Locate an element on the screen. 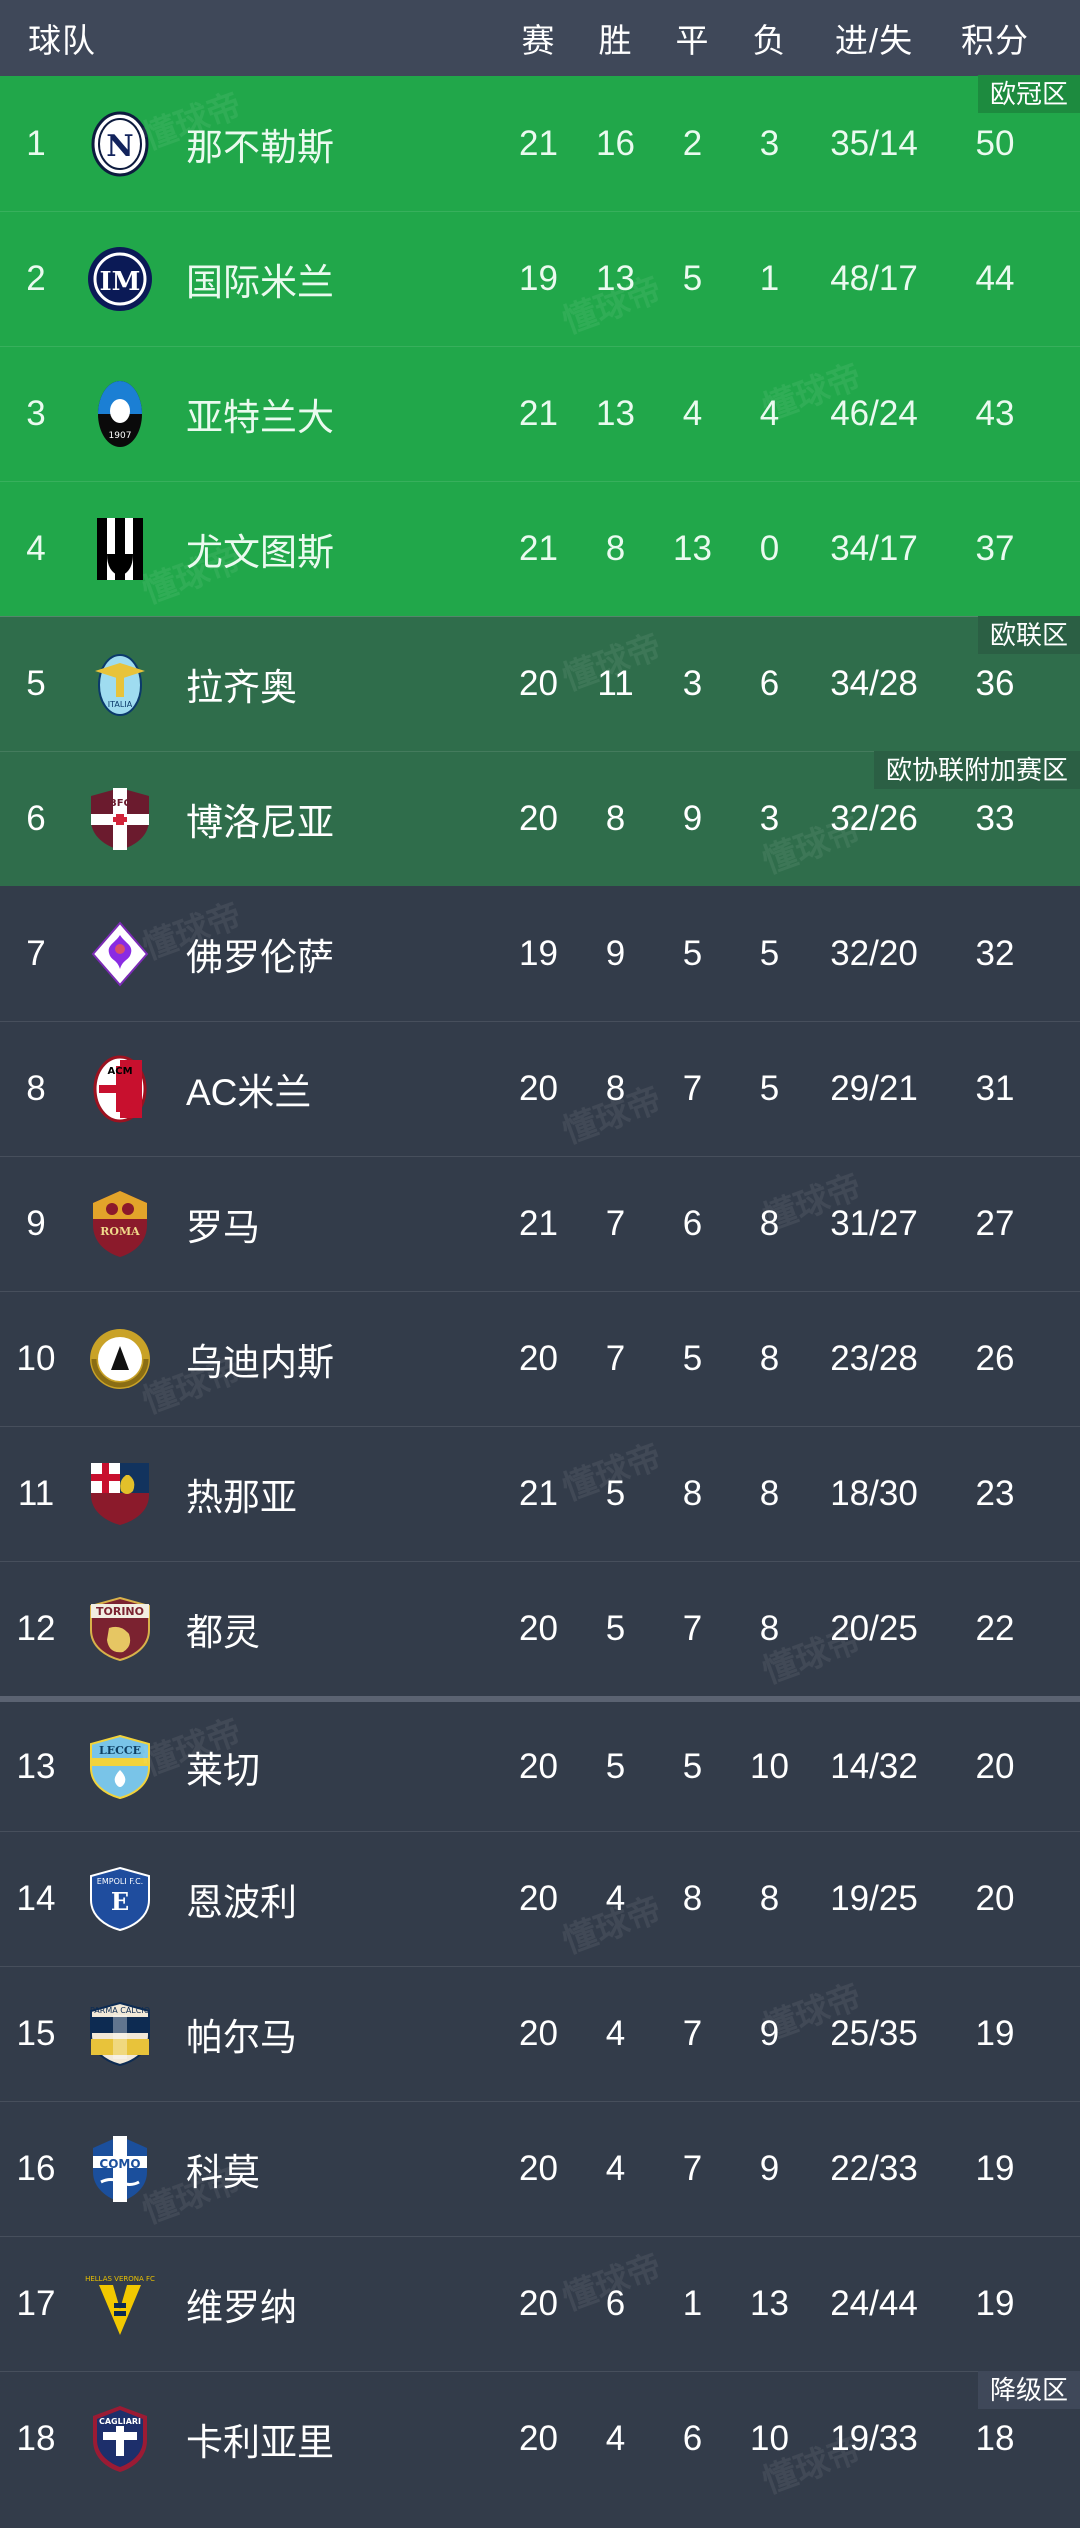 Image resolution: width=1080 pixels, height=2528 pixels. table-row: 欧联区 5 ITALIA 拉齐奥 20 11 3 6 34/28 36 懂球帝 is located at coordinates (540, 683).